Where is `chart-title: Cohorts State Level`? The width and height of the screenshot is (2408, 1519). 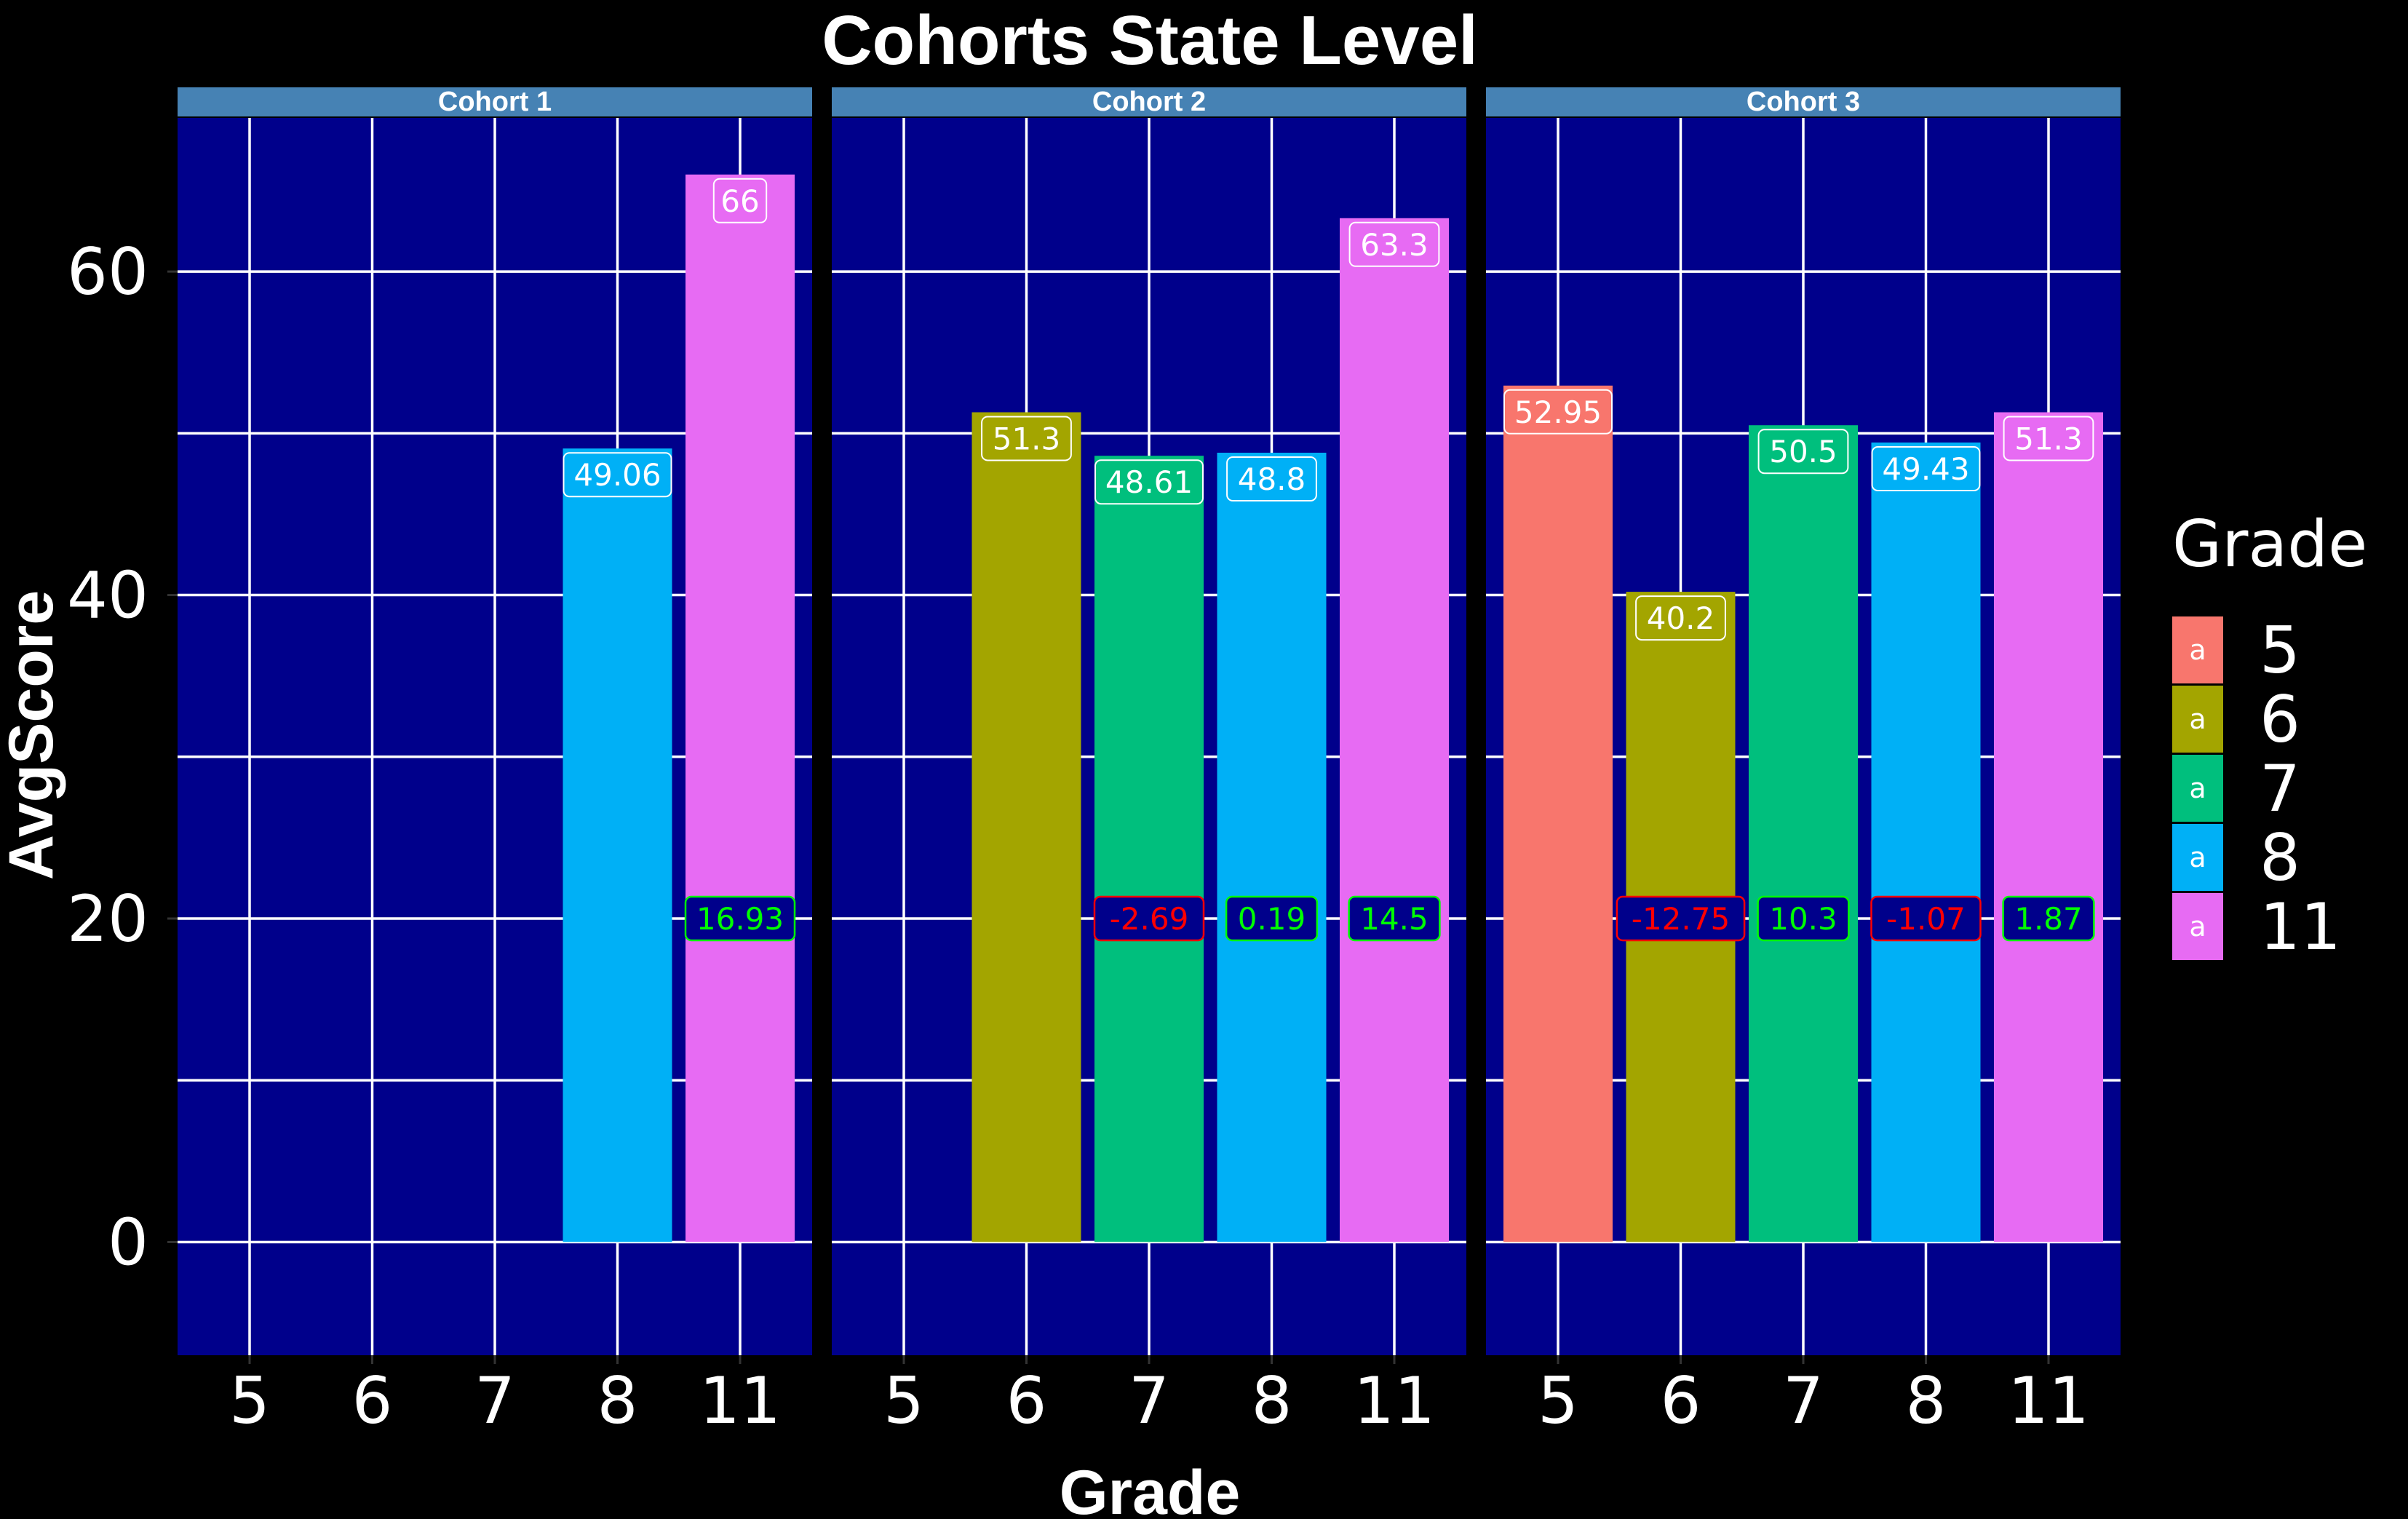 chart-title: Cohorts State Level is located at coordinates (1150, 40).